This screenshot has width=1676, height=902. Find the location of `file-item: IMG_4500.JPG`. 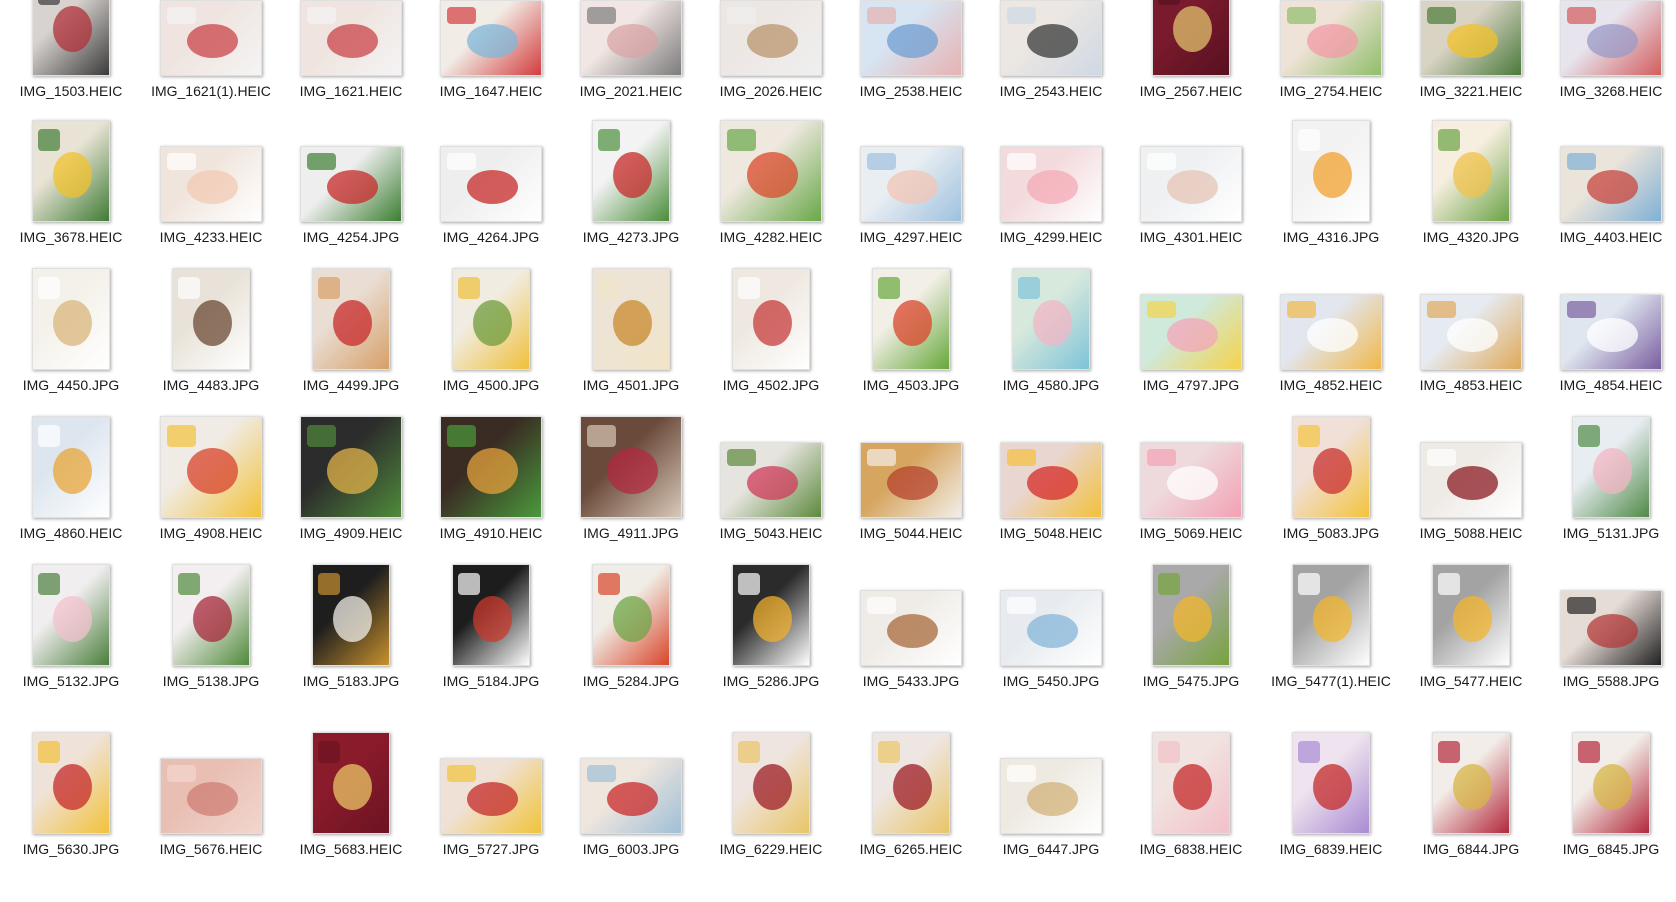

file-item: IMG_4500.JPG is located at coordinates (491, 353).